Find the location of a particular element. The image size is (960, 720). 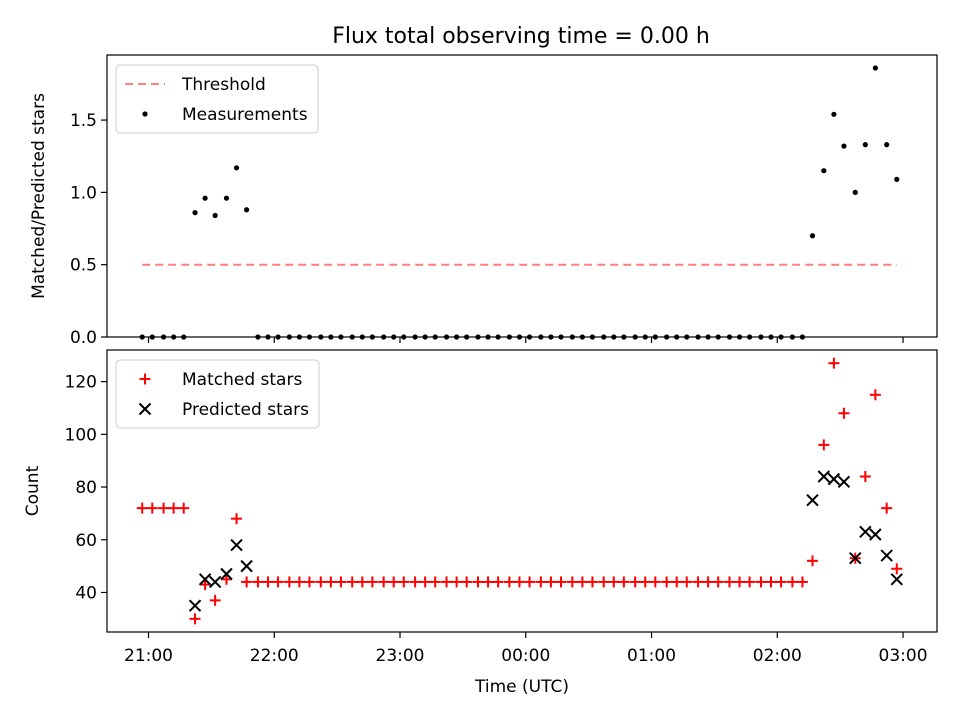

y-tick-label: 0.5 is located at coordinates (83, 266).